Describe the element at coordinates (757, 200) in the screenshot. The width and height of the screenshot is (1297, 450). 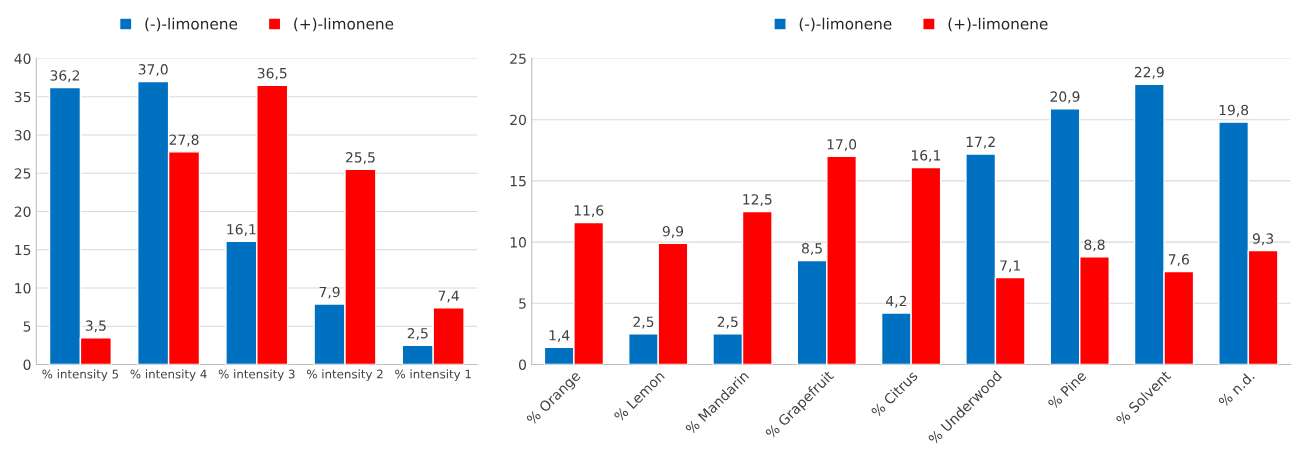
I see `data-label: 12,5` at that location.